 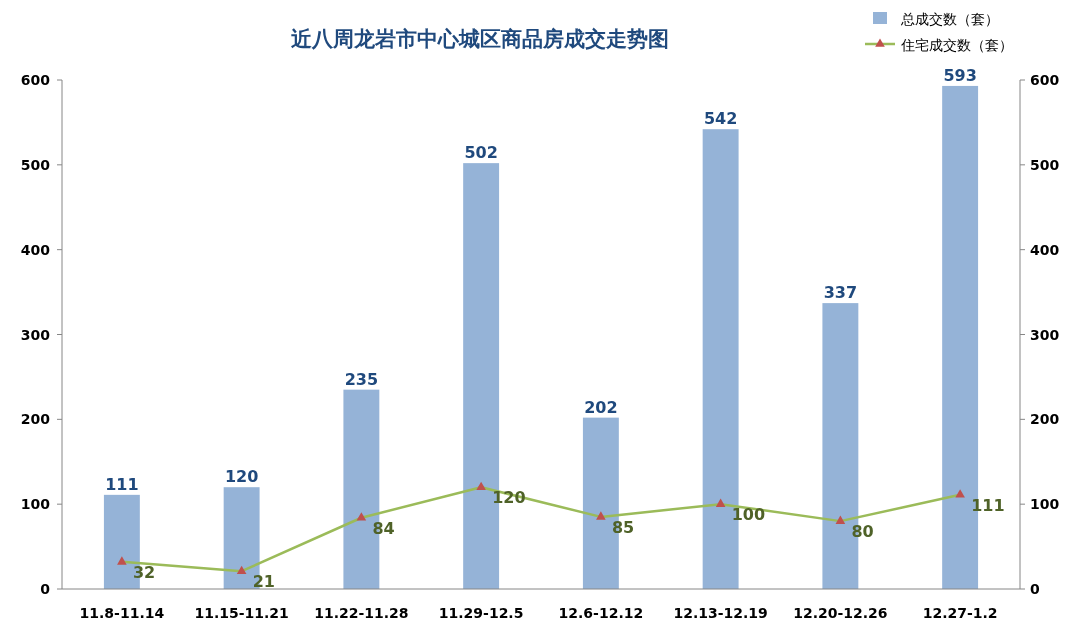 I want to click on data-label: 337, so click(x=840, y=293).